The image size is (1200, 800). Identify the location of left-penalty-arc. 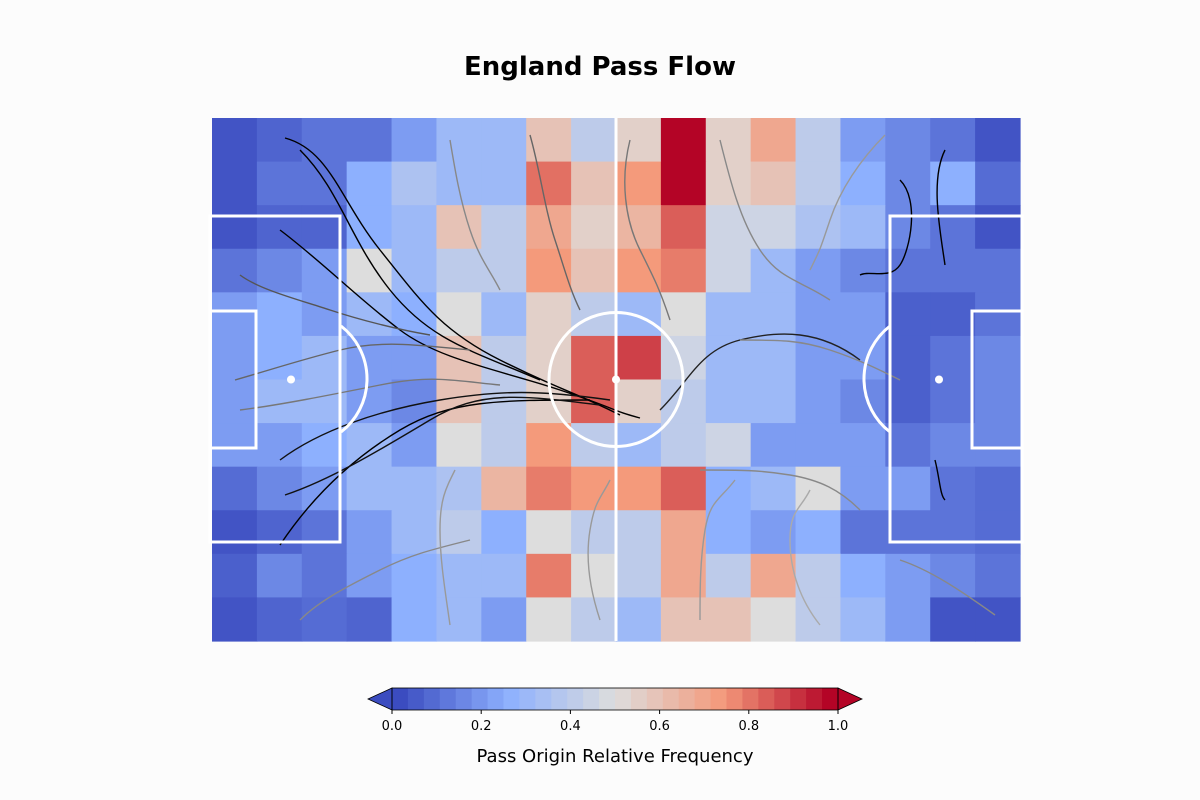
(354, 379).